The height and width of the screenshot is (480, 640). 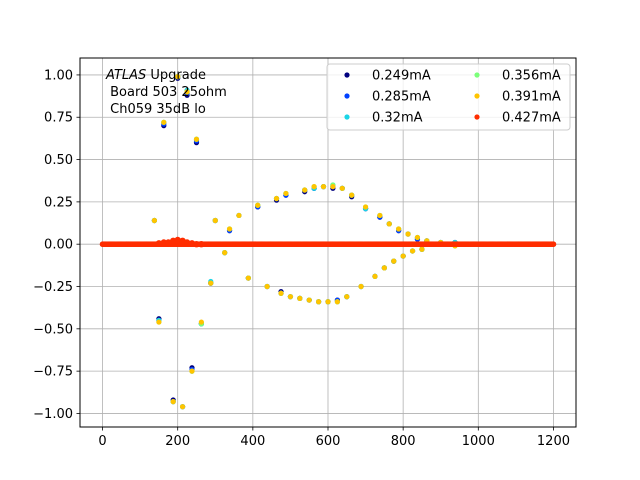 What do you see at coordinates (531, 97) in the screenshot?
I see `legend-label: 0.391mA` at bounding box center [531, 97].